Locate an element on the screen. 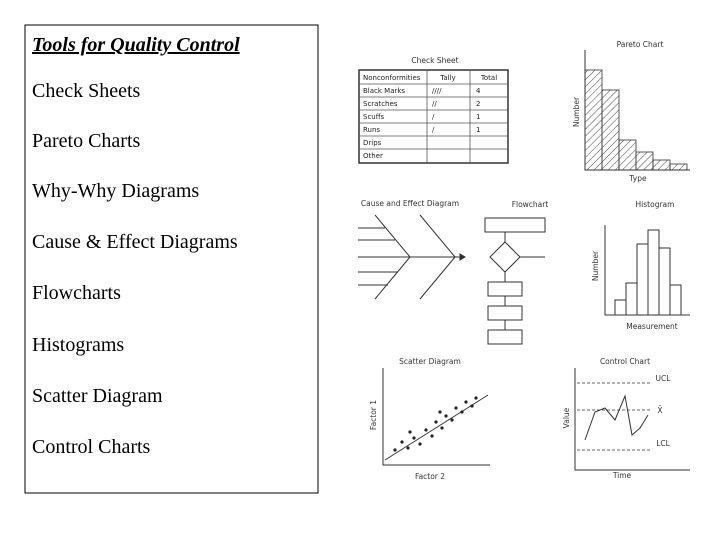  scatter-diagram: Scatter Diagram Factor 1 Factor 2 is located at coordinates (429, 419).